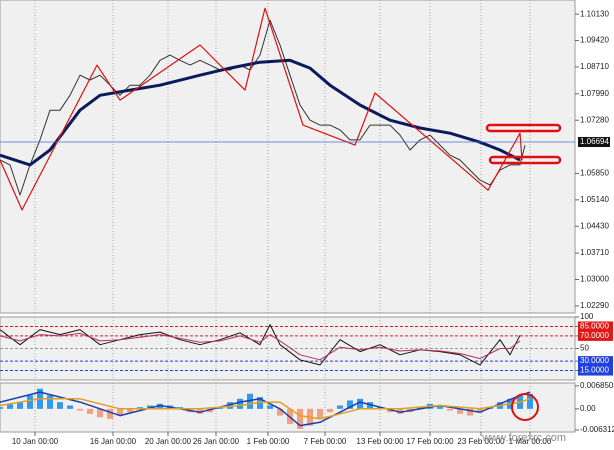 The image size is (614, 450). What do you see at coordinates (588, 408) in the screenshot?
I see `y-tick-label: 0.00` at bounding box center [588, 408].